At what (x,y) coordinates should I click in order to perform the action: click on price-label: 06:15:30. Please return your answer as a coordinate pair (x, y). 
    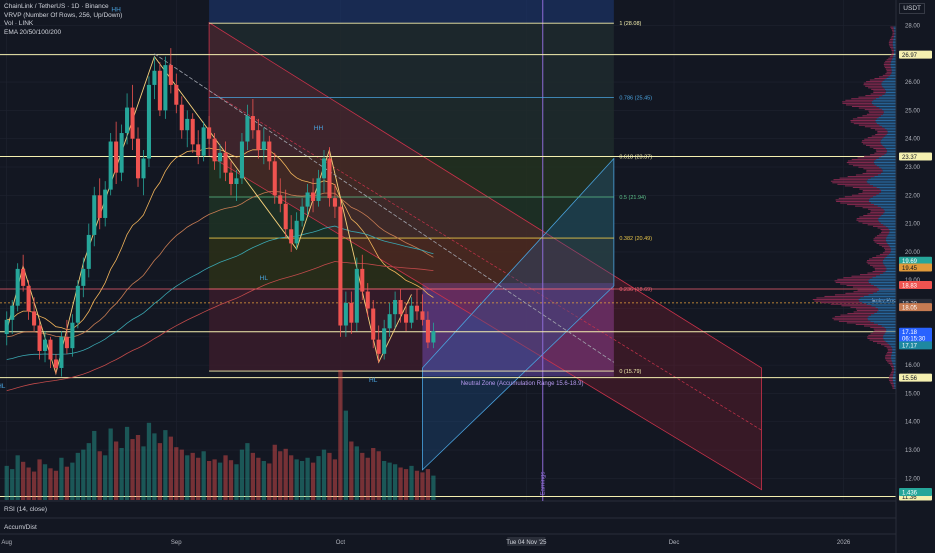
    Looking at the image, I should click on (914, 340).